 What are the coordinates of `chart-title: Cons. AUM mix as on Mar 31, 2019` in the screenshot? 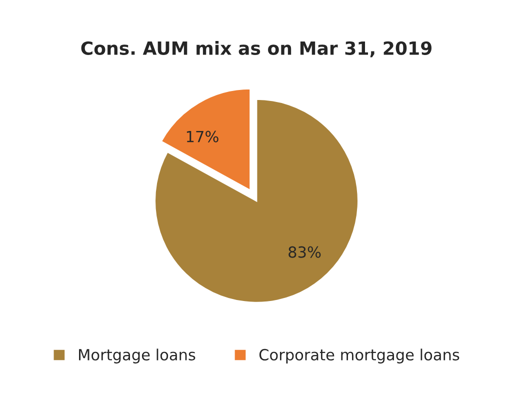 It's located at (256, 49).